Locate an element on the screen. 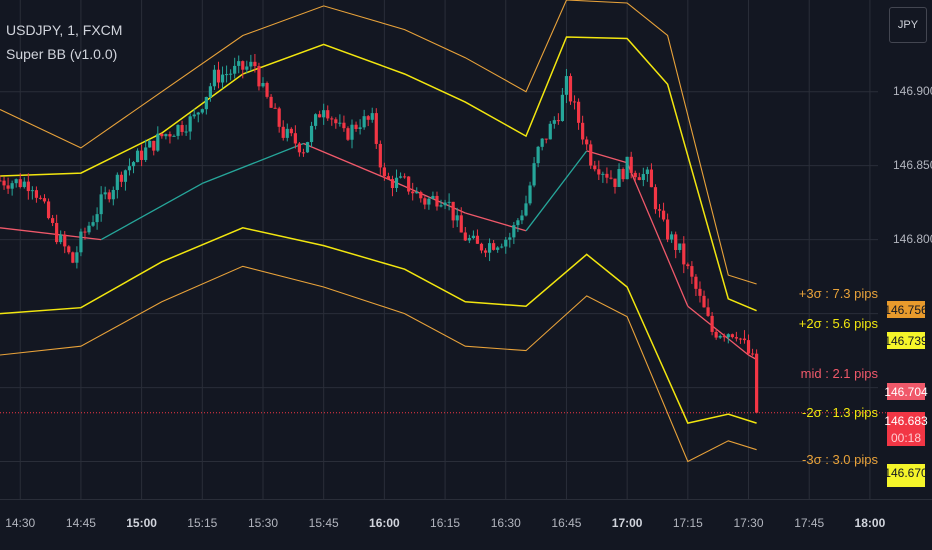 This screenshot has height=550, width=932. currency-button: JPY is located at coordinates (908, 25).